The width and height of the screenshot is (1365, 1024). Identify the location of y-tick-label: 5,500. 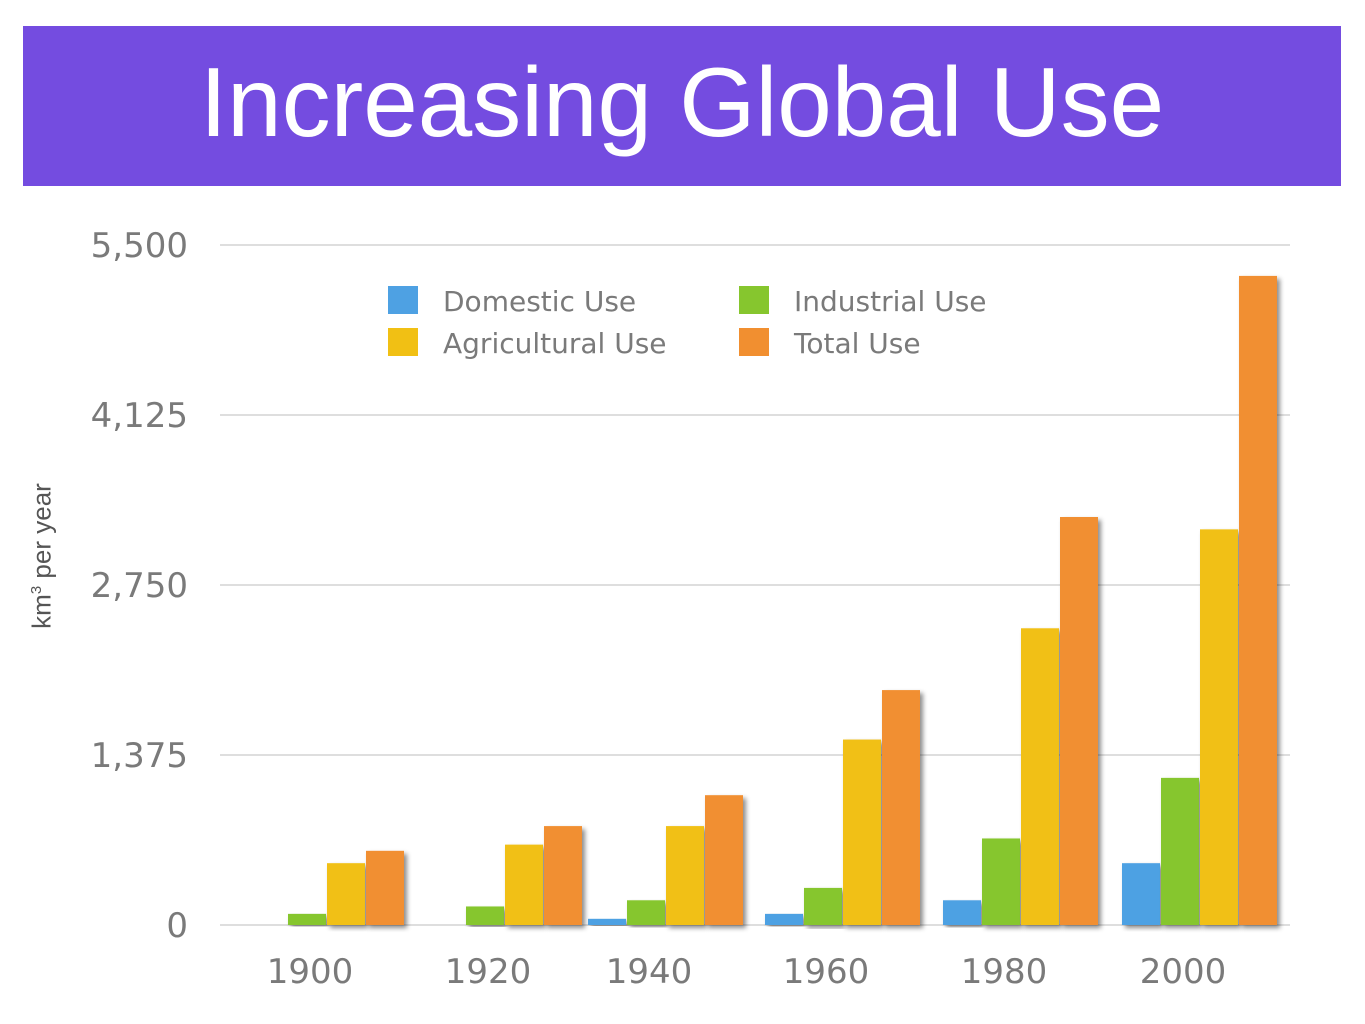
(139, 246).